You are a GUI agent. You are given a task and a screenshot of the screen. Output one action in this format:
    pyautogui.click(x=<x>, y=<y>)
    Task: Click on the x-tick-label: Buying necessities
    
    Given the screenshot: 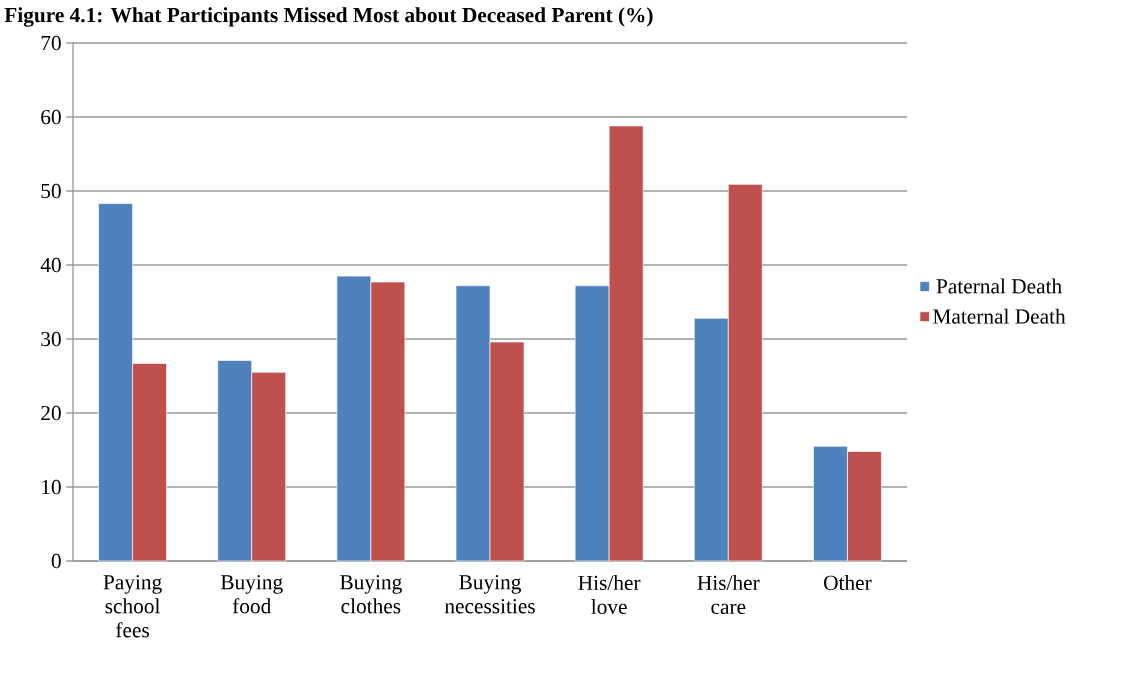 What is the action you would take?
    pyautogui.click(x=489, y=594)
    